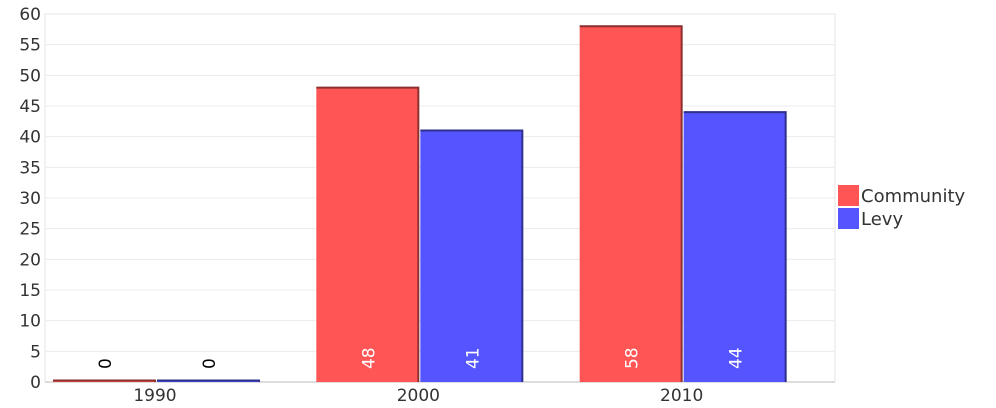  What do you see at coordinates (154, 396) in the screenshot?
I see `x-tick-label: 1990` at bounding box center [154, 396].